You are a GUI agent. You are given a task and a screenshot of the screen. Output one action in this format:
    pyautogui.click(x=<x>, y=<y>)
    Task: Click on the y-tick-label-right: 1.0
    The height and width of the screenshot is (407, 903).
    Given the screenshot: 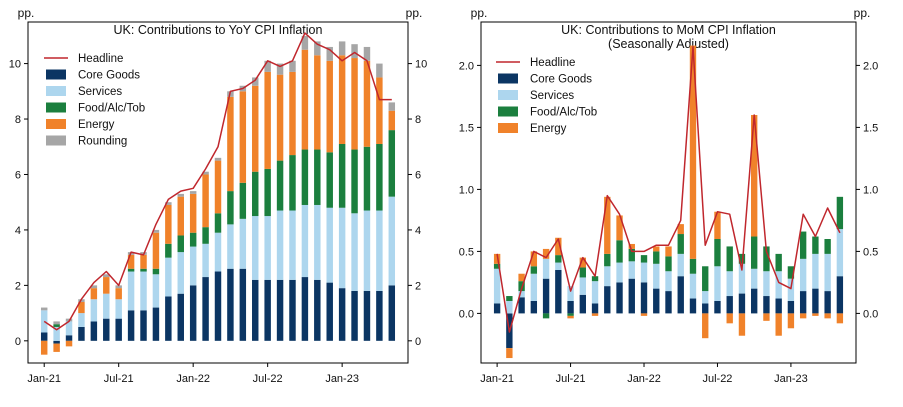 What is the action you would take?
    pyautogui.click(x=870, y=190)
    